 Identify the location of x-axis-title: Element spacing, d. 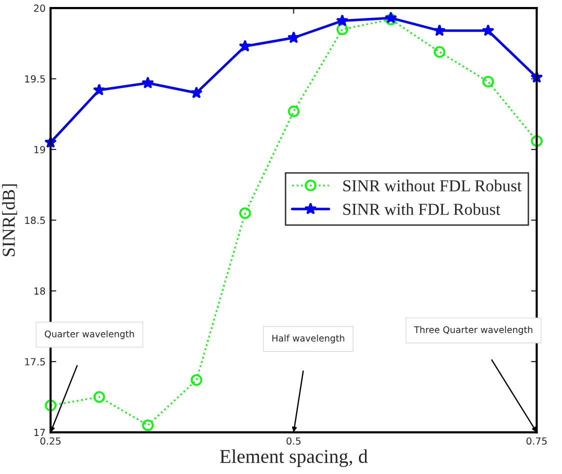
(294, 458).